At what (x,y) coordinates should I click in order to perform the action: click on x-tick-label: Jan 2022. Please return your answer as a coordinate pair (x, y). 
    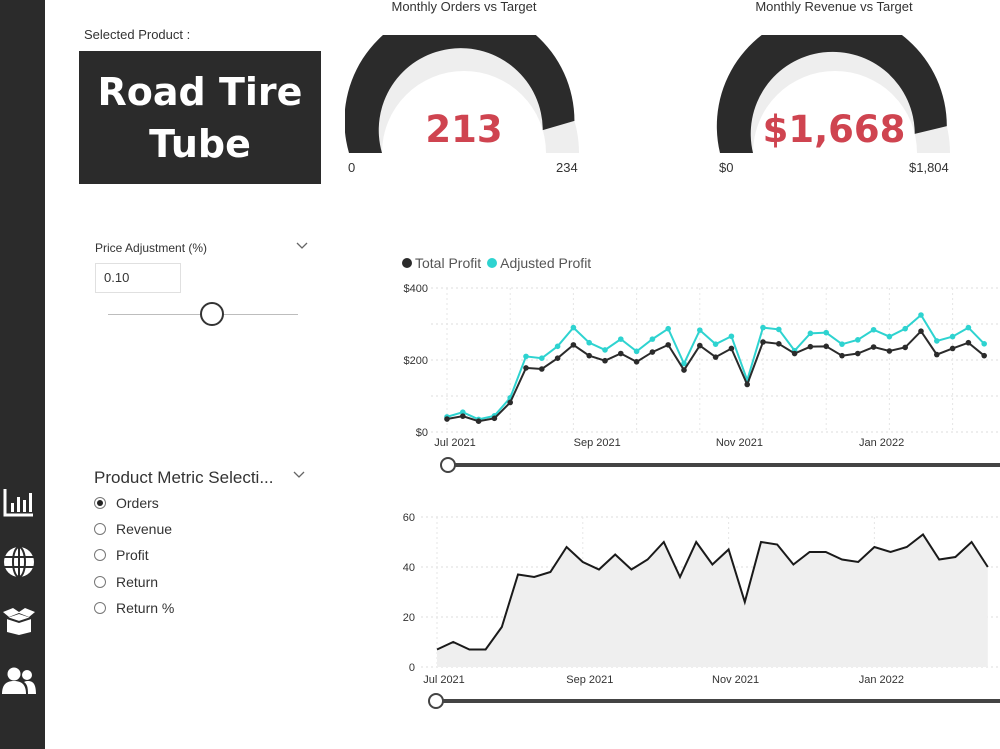
    Looking at the image, I should click on (881, 680).